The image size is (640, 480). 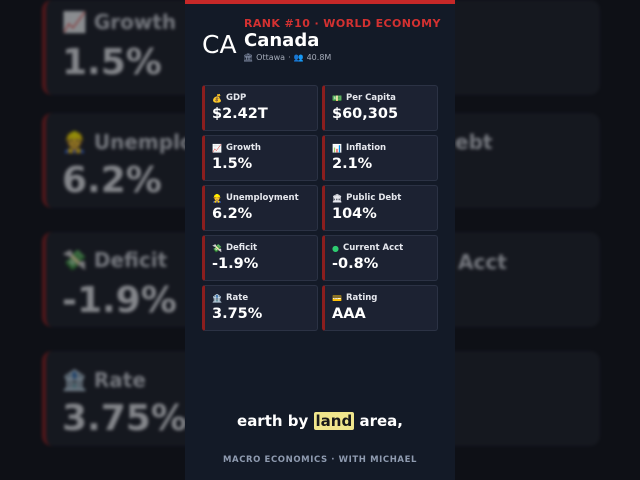 I want to click on country-name: Canada, so click(x=282, y=40).